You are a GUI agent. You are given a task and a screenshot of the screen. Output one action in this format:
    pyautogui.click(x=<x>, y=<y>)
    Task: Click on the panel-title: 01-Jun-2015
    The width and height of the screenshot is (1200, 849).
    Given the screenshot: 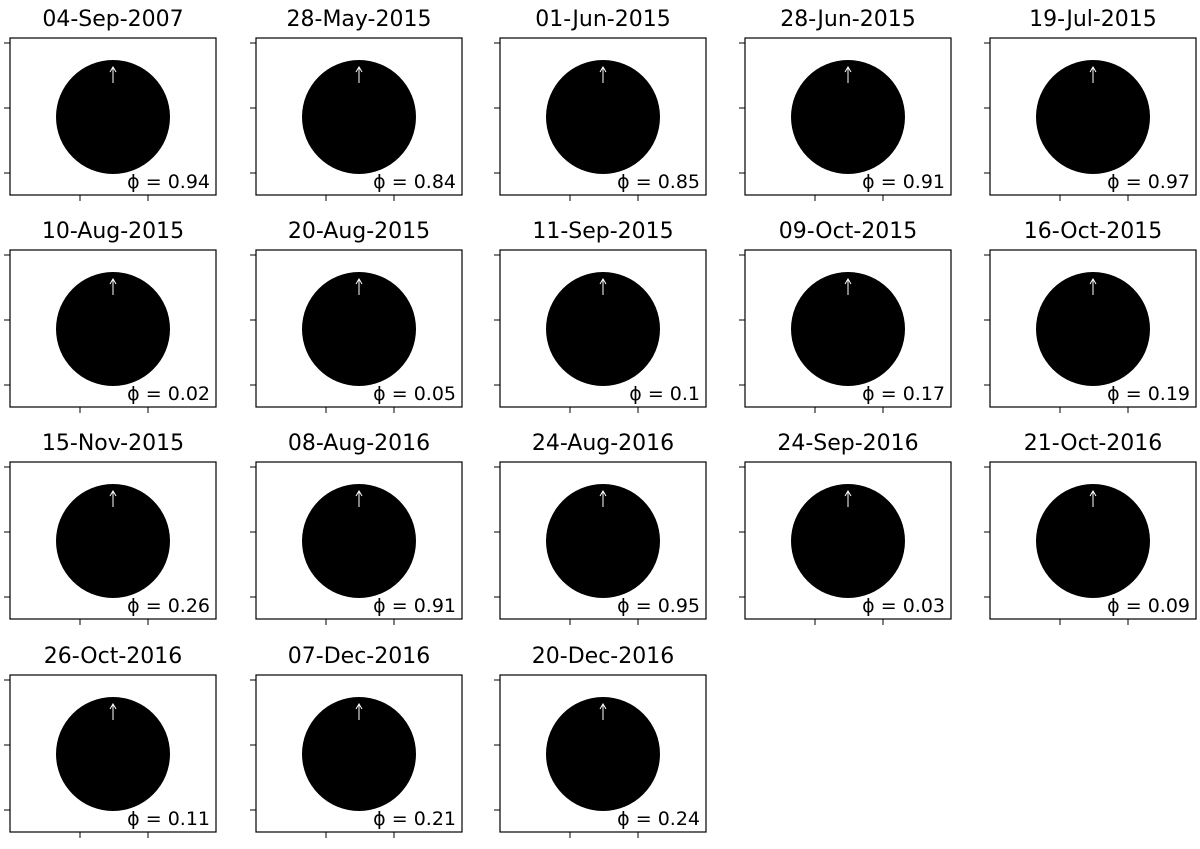 What is the action you would take?
    pyautogui.click(x=602, y=19)
    